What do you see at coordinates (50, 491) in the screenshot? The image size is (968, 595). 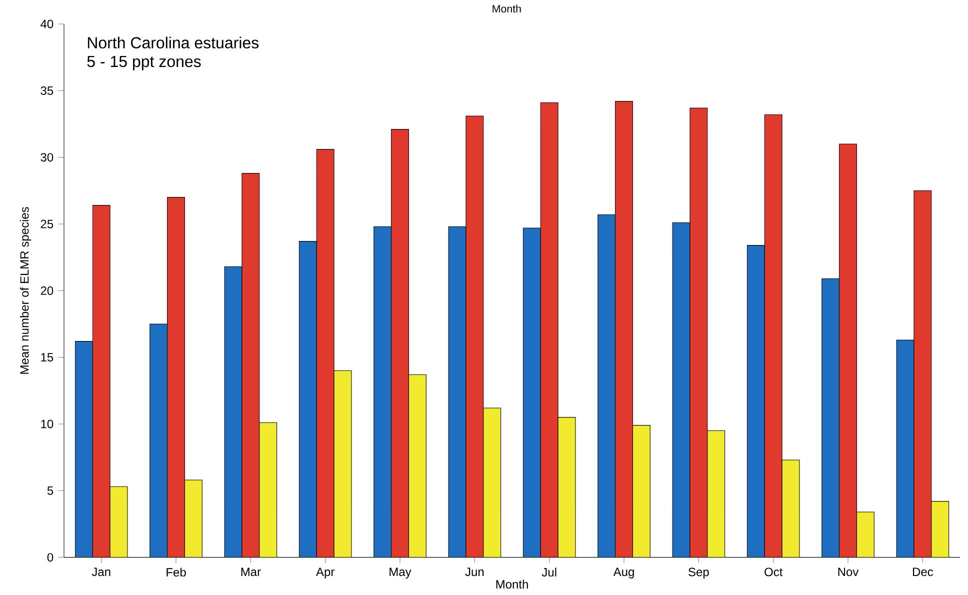 I see `y-tick-label: 5` at bounding box center [50, 491].